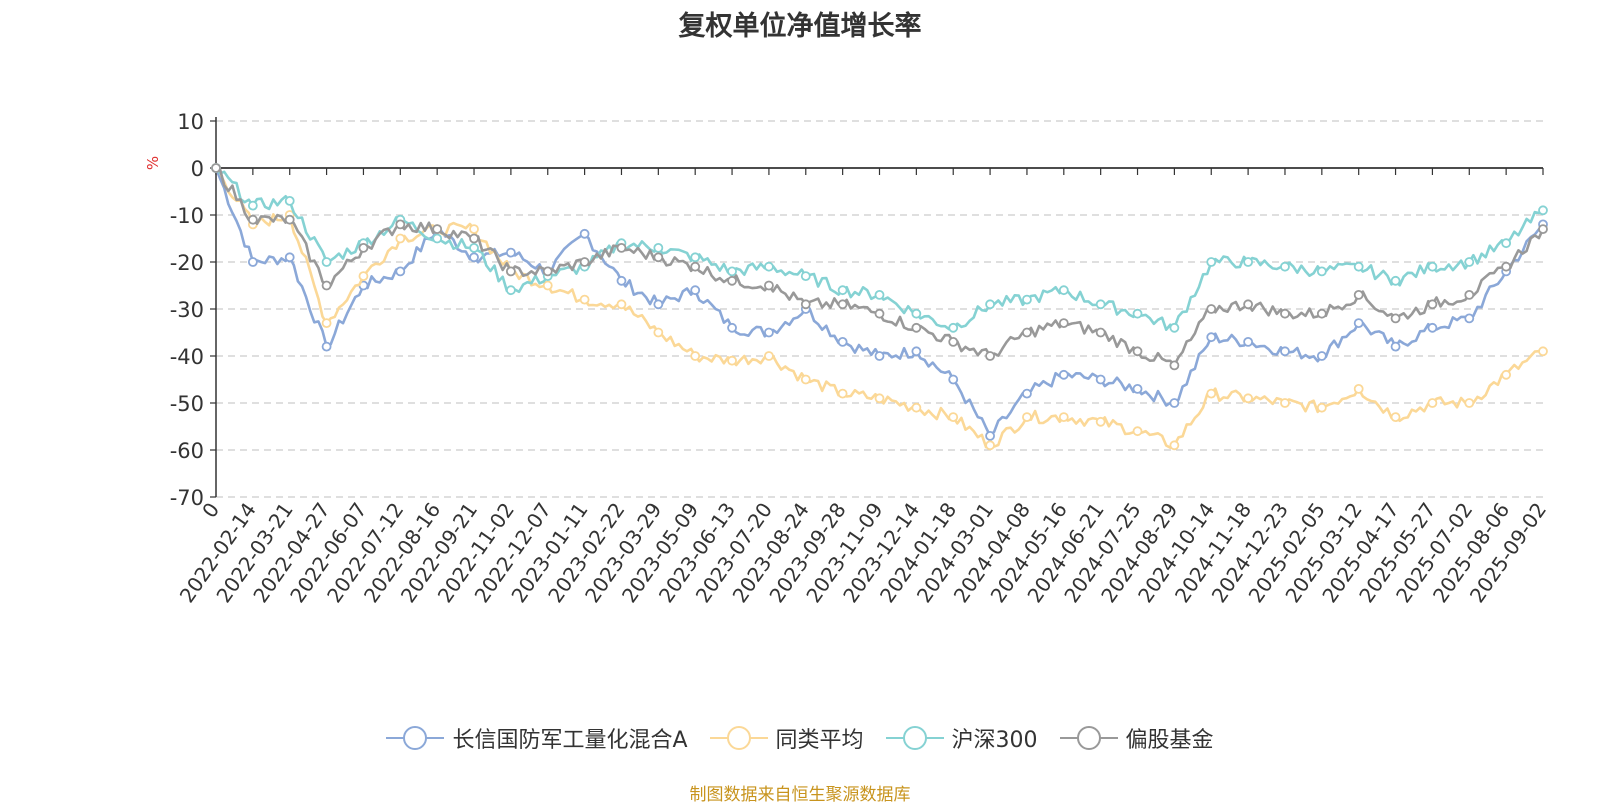 This screenshot has width=1600, height=805. I want to click on legend-item: 沪深300, so click(961, 738).